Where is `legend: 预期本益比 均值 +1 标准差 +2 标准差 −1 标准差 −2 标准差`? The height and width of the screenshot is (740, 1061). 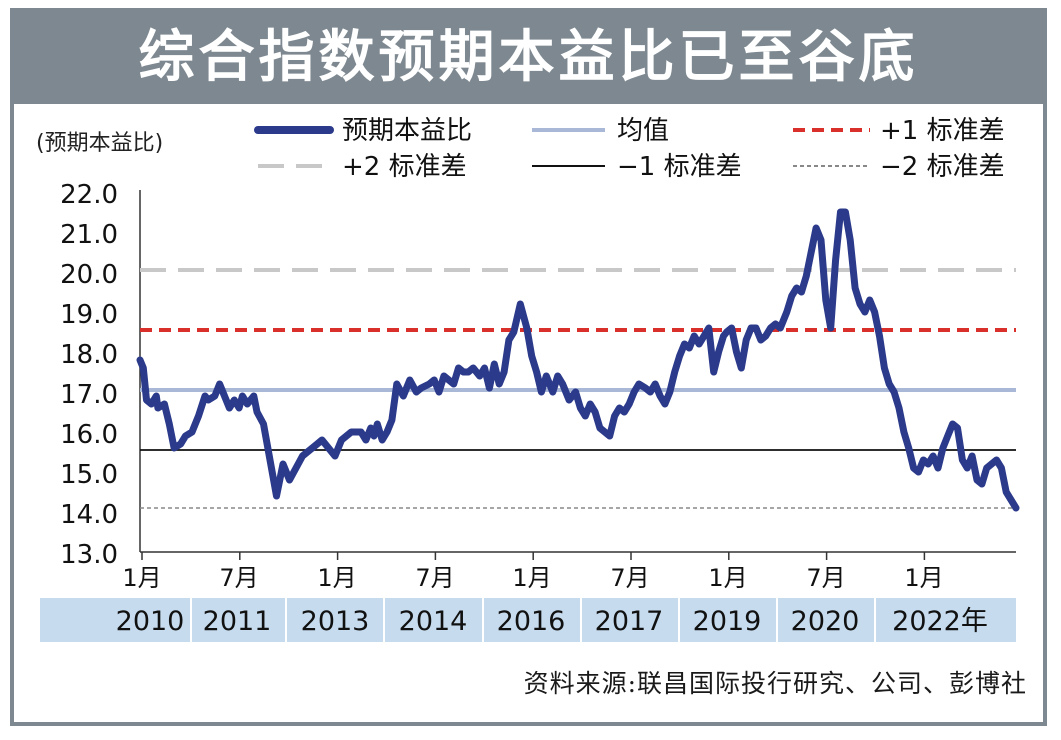 legend: 预期本益比 均值 +1 标准差 +2 标准差 −1 标准差 −2 标准差 is located at coordinates (629, 149).